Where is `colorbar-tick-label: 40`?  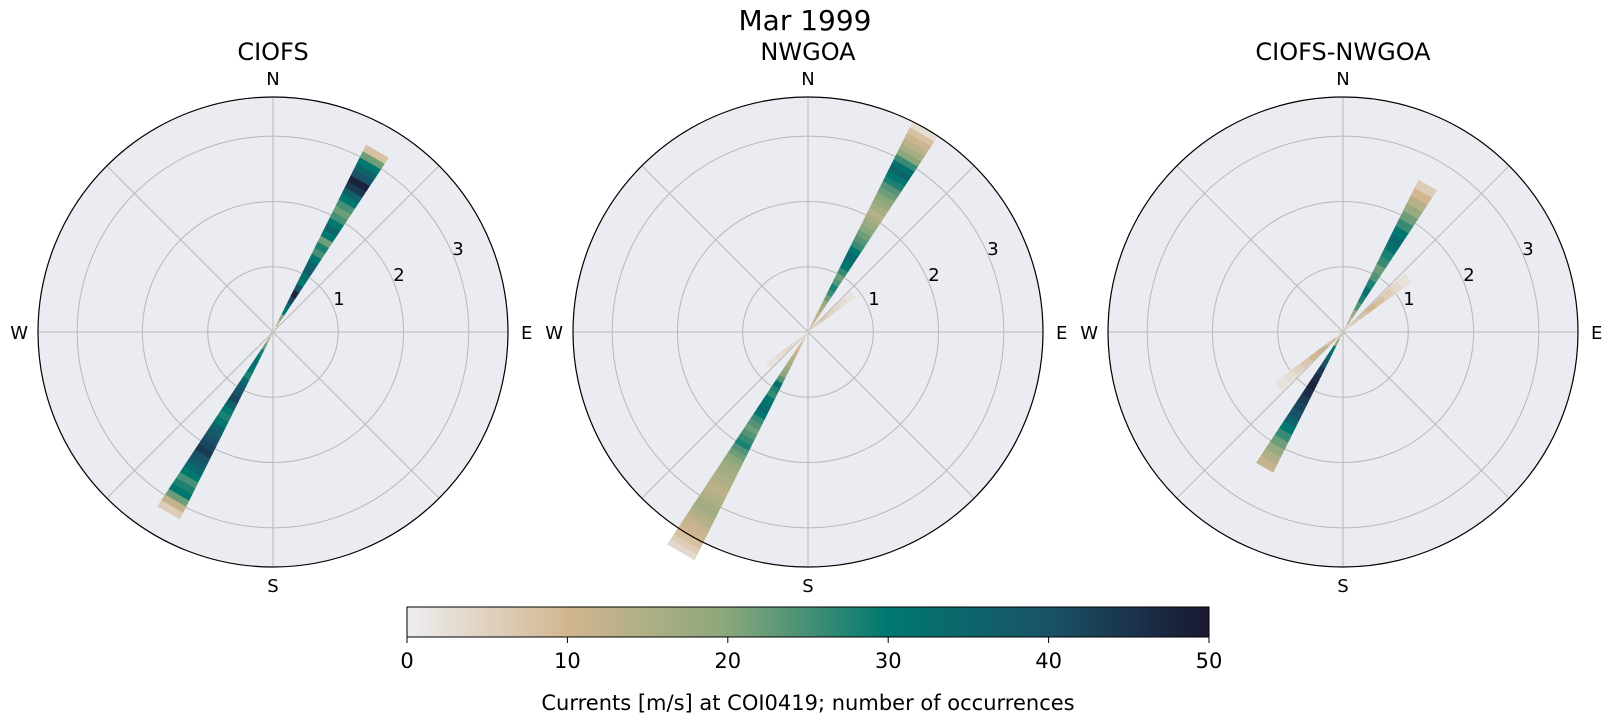 colorbar-tick-label: 40 is located at coordinates (1048, 661).